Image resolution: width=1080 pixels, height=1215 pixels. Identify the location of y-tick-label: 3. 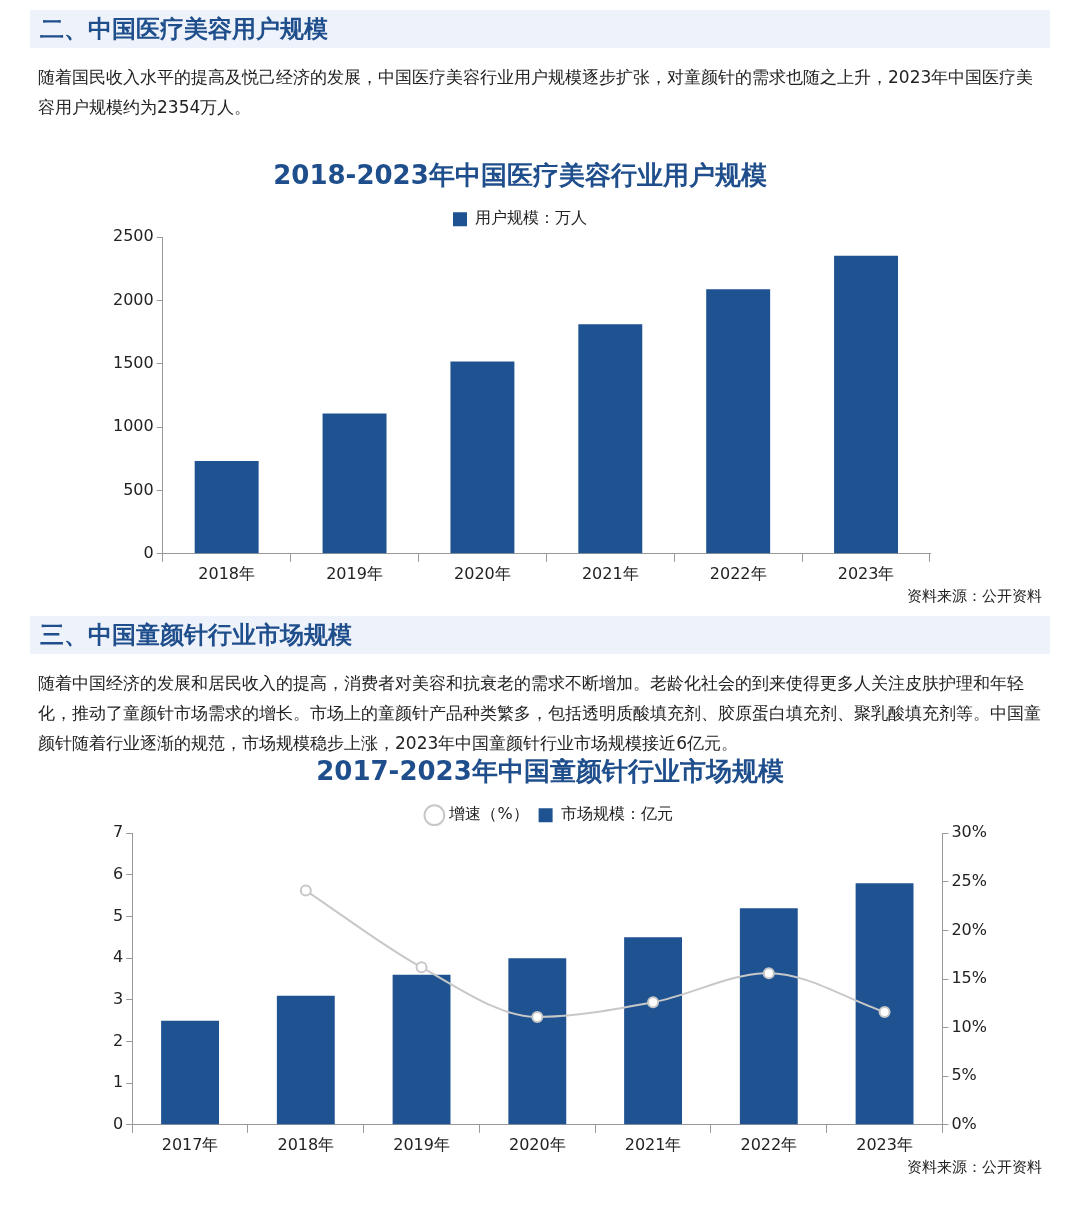
(118, 998).